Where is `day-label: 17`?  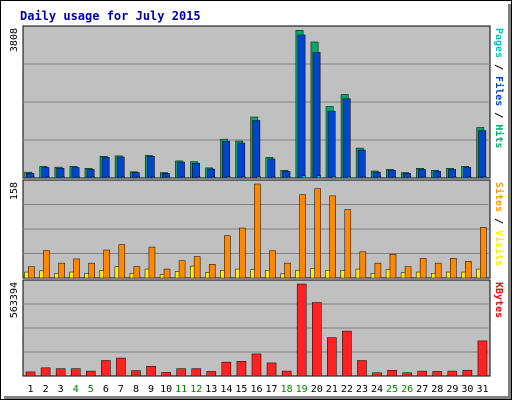 day-label: 17 is located at coordinates (272, 389).